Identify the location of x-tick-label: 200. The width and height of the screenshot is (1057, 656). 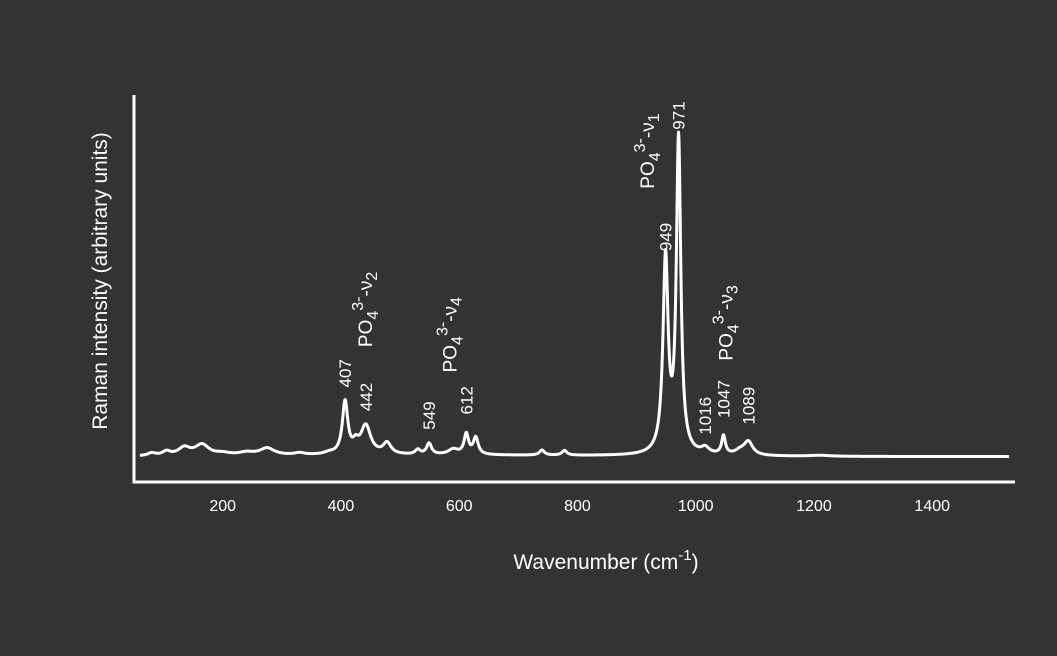
(222, 506).